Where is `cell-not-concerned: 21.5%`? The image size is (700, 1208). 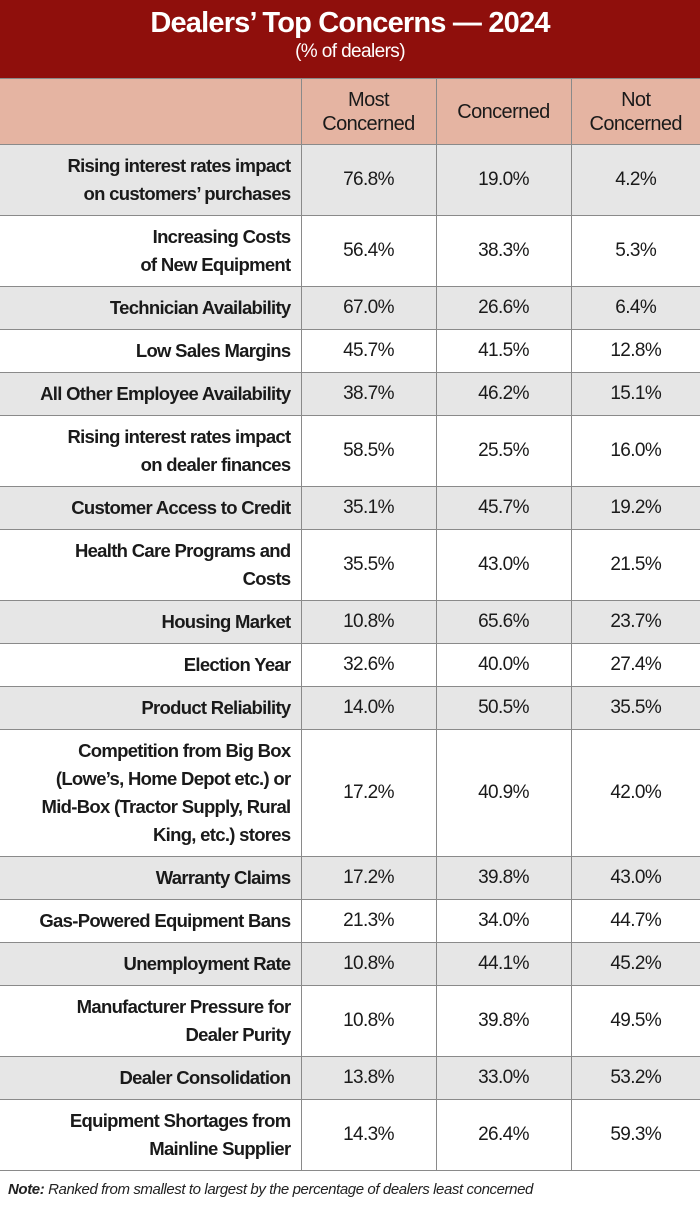 cell-not-concerned: 21.5% is located at coordinates (635, 565).